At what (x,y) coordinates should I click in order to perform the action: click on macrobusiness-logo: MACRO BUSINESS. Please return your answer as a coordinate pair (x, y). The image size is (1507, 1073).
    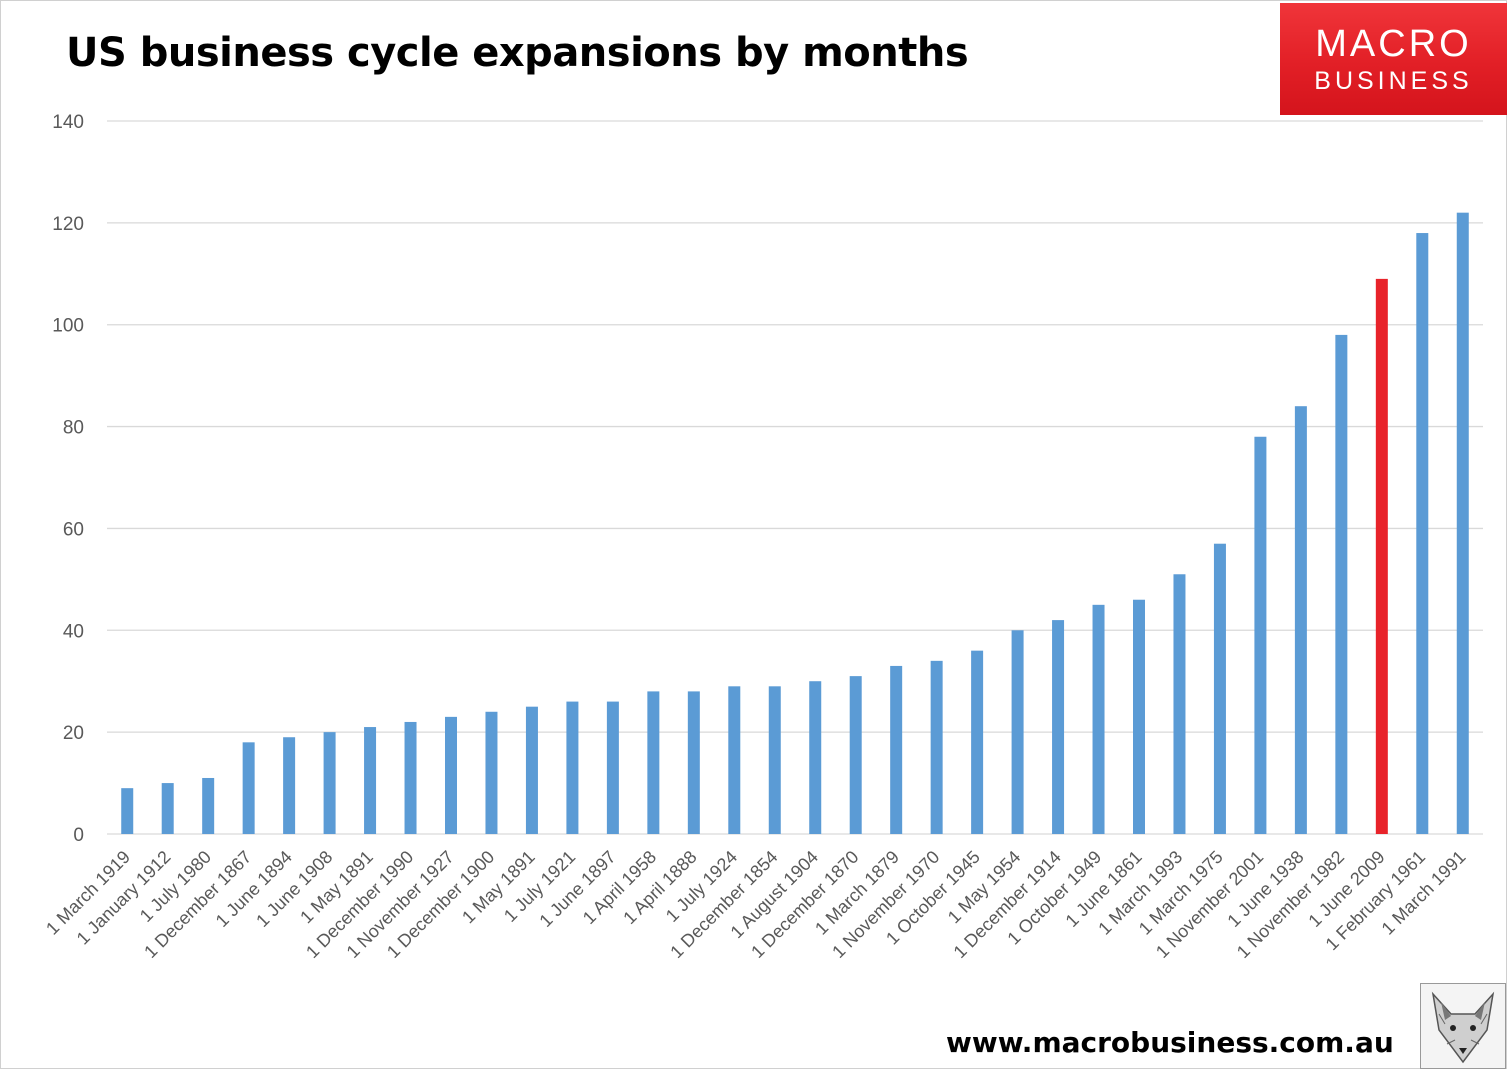
    Looking at the image, I should click on (1393, 59).